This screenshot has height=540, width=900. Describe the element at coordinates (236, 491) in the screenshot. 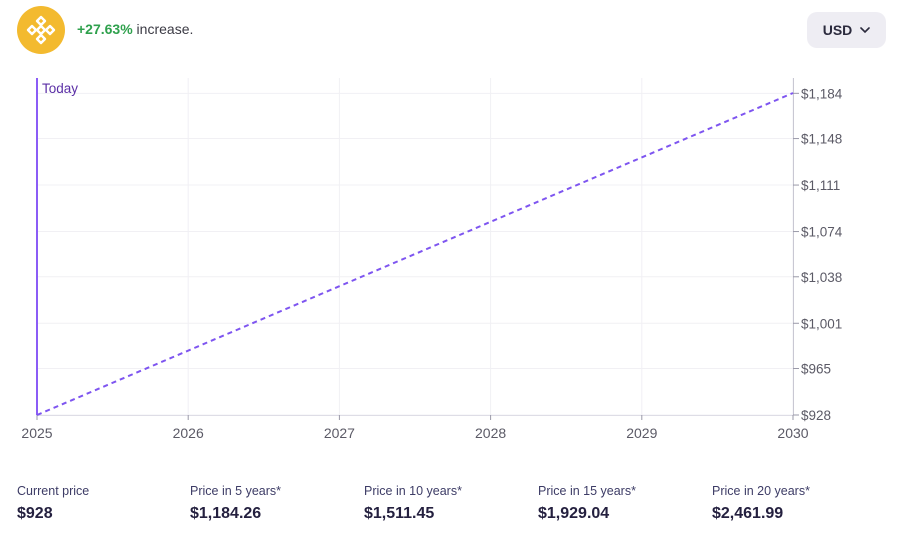

I see `stat-label: Price in 5 years*` at that location.